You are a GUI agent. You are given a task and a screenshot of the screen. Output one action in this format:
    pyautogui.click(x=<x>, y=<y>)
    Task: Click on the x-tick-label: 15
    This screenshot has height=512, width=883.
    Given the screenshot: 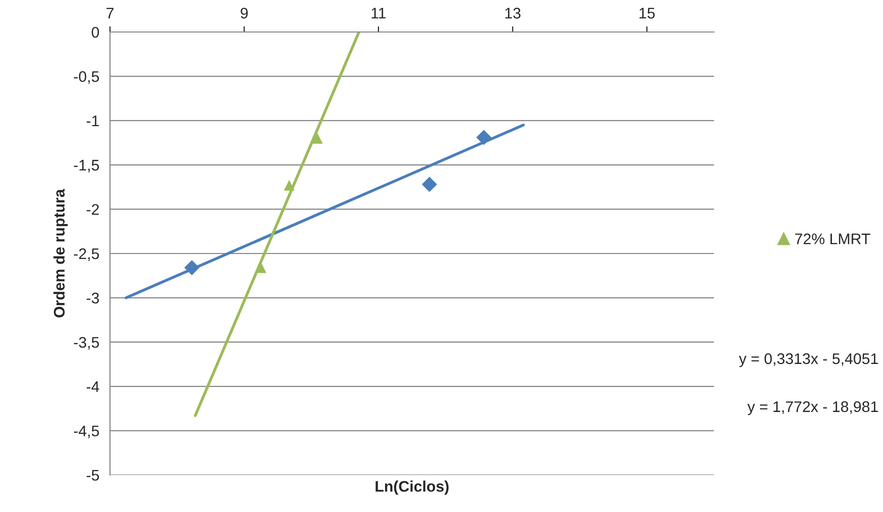 What is the action you would take?
    pyautogui.click(x=647, y=13)
    